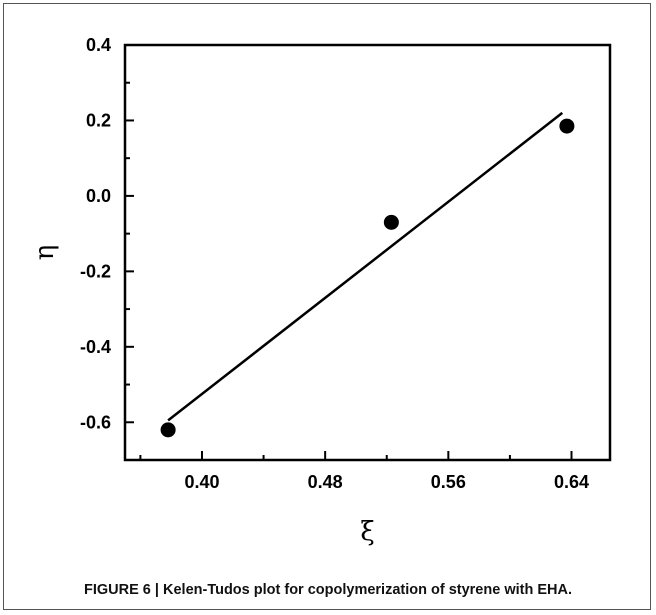 This screenshot has width=656, height=615. I want to click on x-tick-label: 0.56, so click(448, 482).